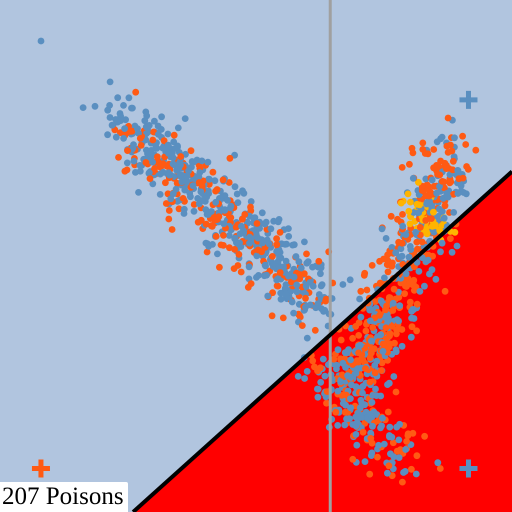 The height and width of the screenshot is (512, 512). Describe the element at coordinates (468, 99) in the screenshot. I see `plus-marker-blue` at that location.